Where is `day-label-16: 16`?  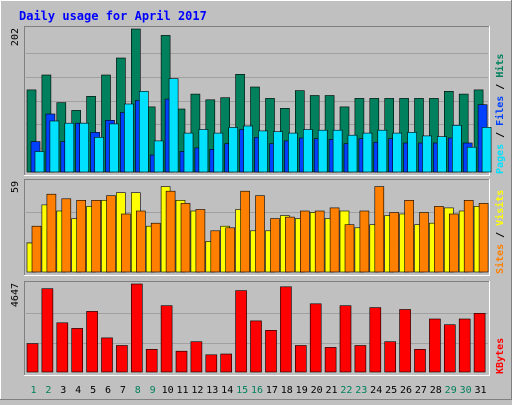 day-label-16: 16 is located at coordinates (257, 390).